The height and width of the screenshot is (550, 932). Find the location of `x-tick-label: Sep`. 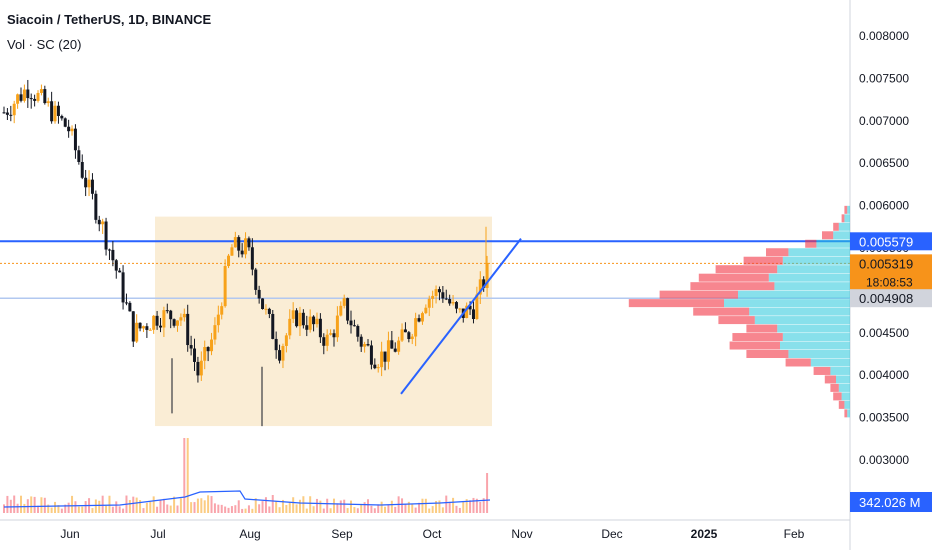

x-tick-label: Sep is located at coordinates (342, 534).